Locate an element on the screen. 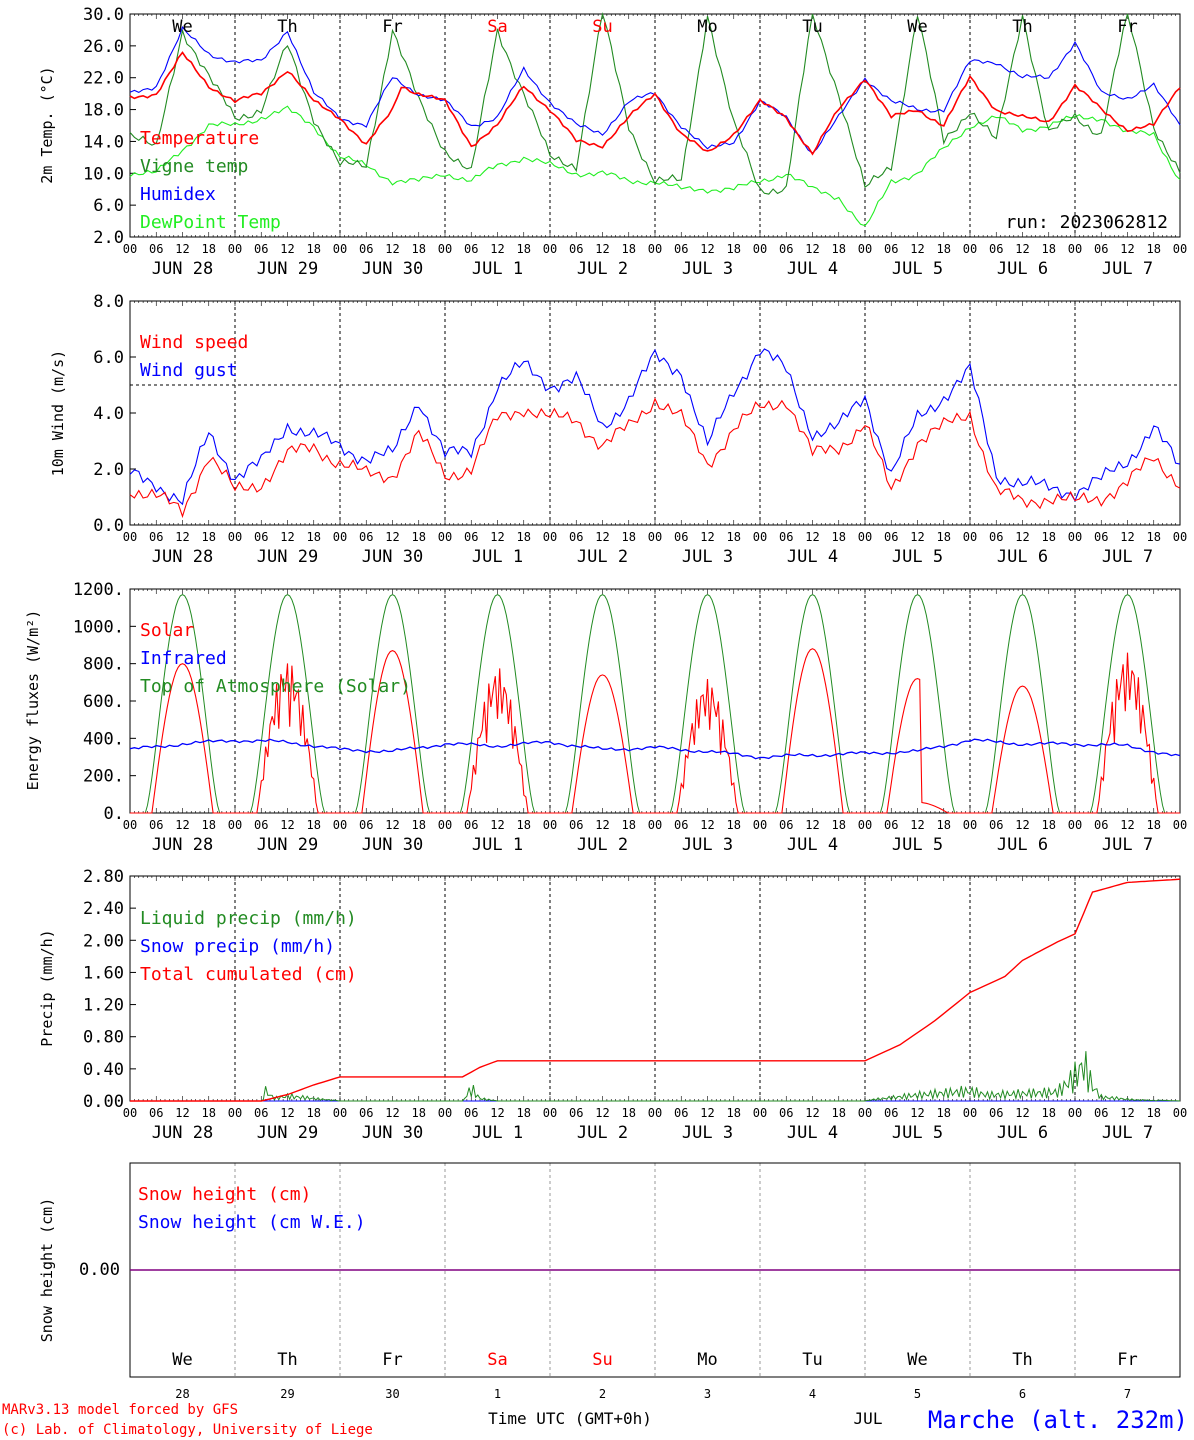 Image resolution: width=1194 pixels, height=1440 pixels. y-axis-label: Energy fluxes (W/m²) is located at coordinates (33, 700).